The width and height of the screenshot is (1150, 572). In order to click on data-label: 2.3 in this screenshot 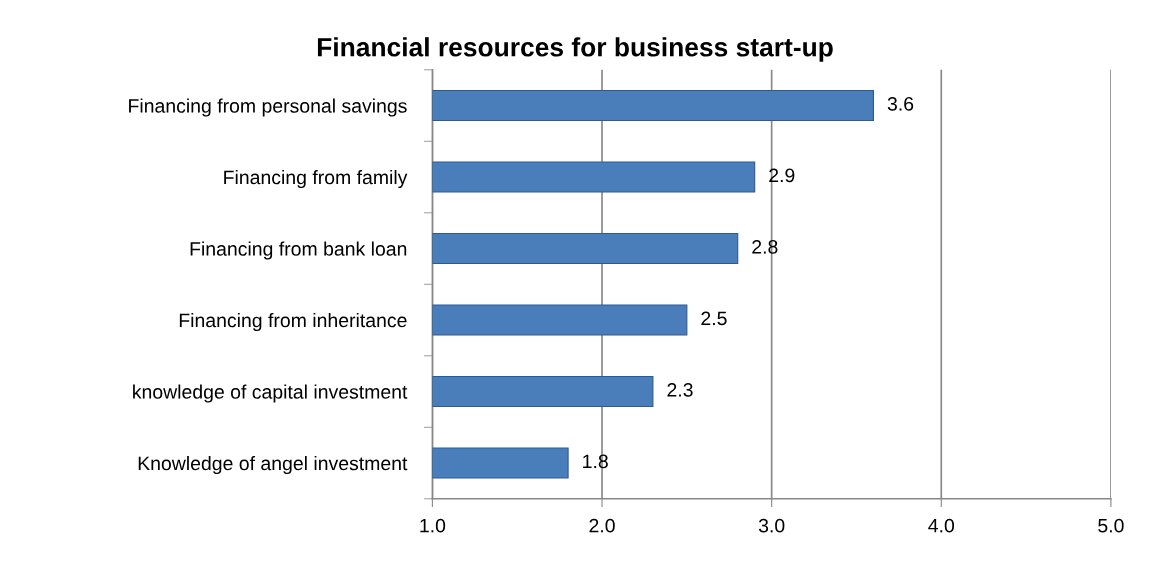, I will do `click(680, 389)`.